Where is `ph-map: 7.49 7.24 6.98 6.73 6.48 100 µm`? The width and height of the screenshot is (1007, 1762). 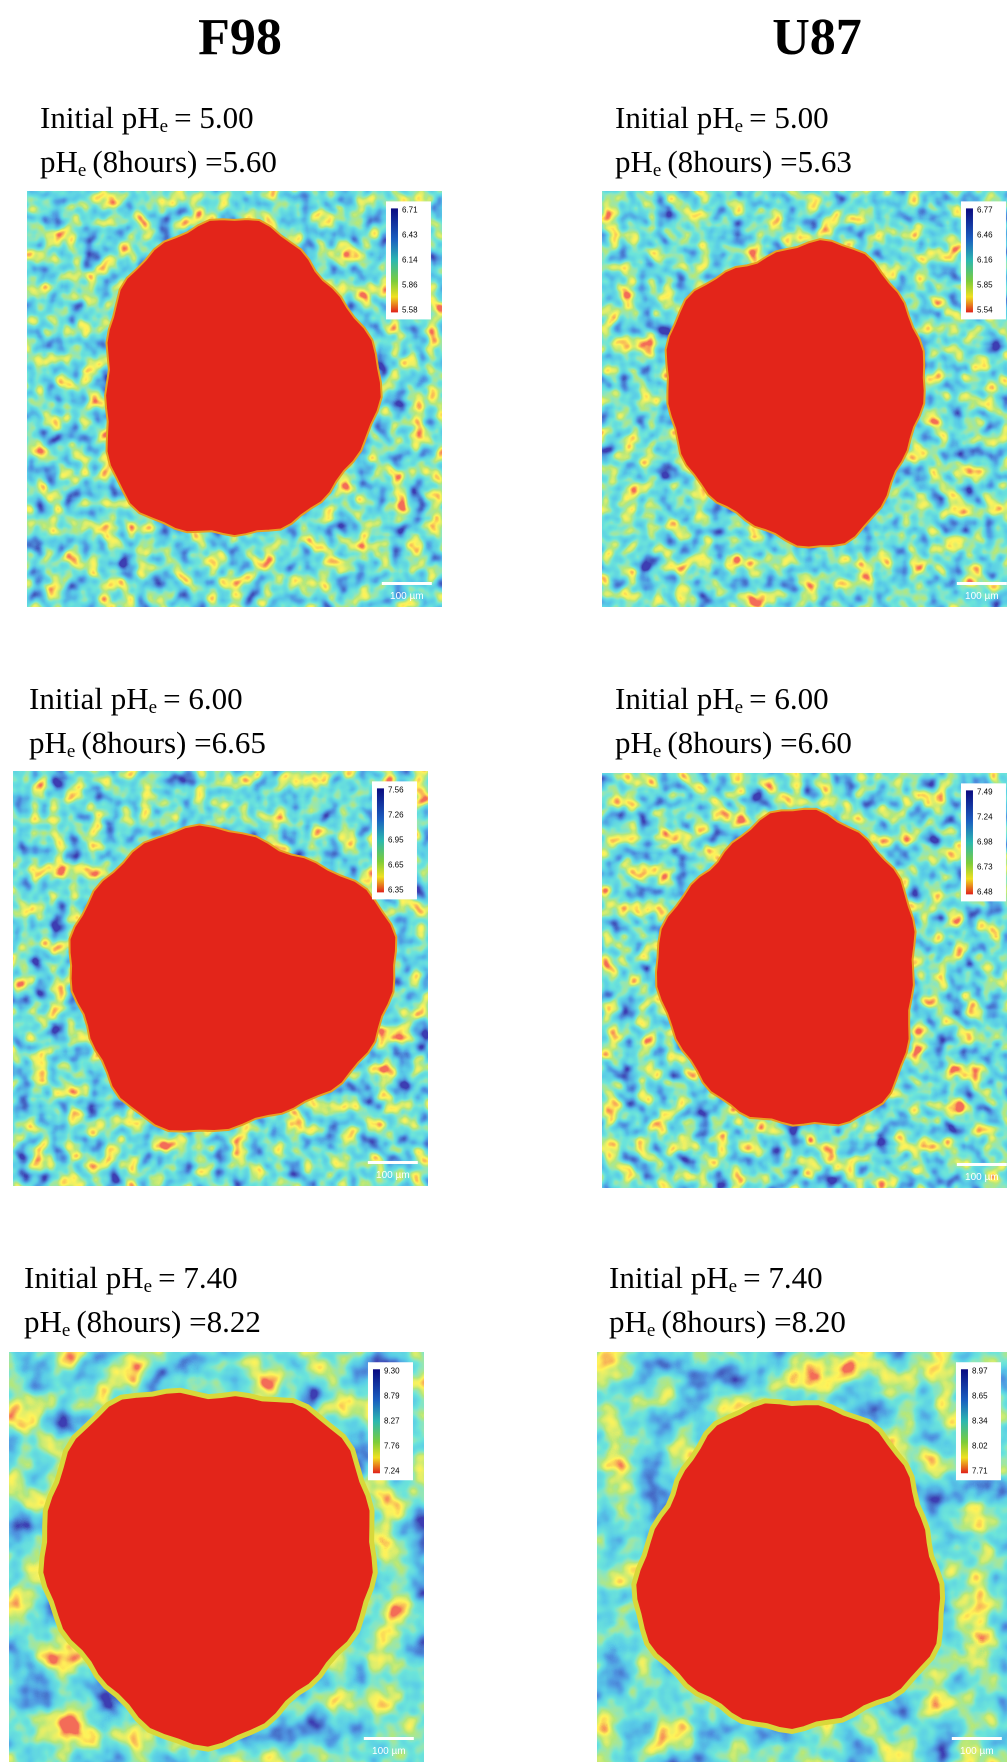
ph-map: 7.49 7.24 6.98 6.73 6.48 100 µm is located at coordinates (804, 980).